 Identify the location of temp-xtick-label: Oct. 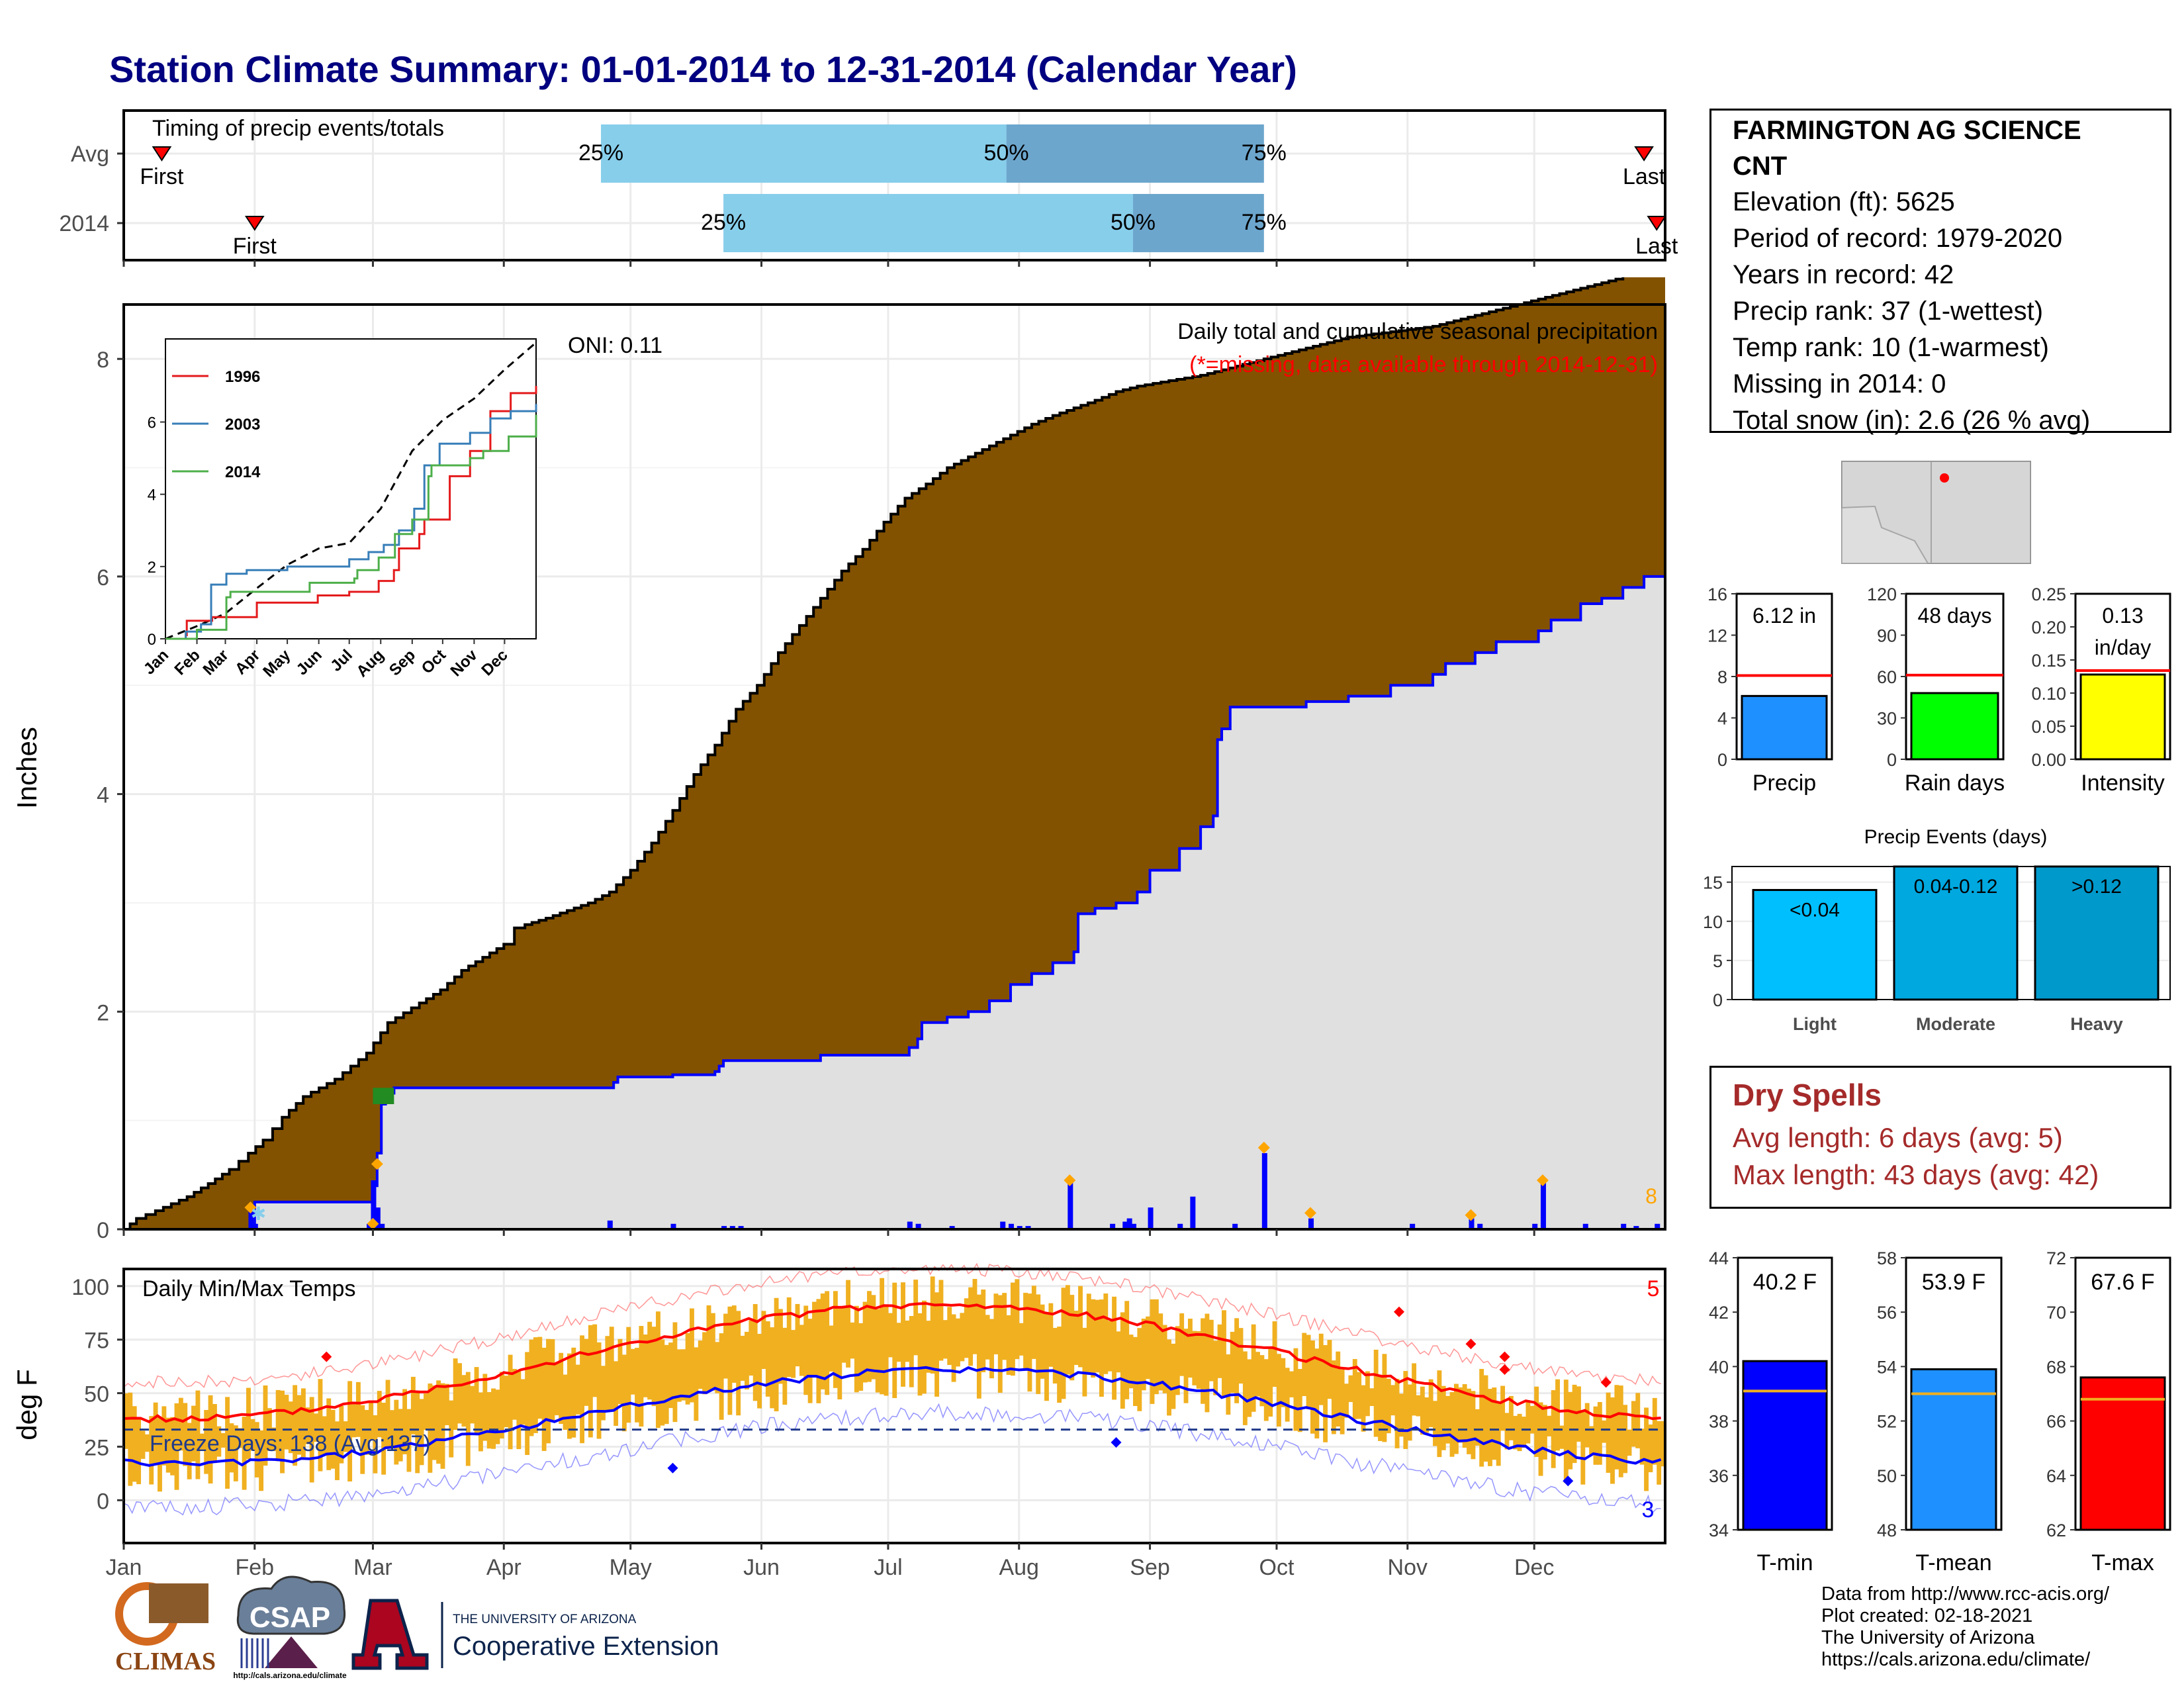
(1277, 1567).